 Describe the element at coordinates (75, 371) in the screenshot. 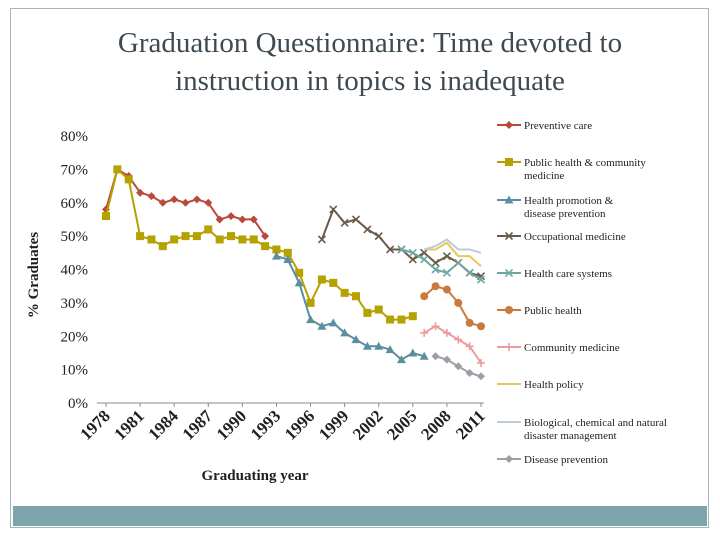

I see `y-tick-label: 10%` at that location.